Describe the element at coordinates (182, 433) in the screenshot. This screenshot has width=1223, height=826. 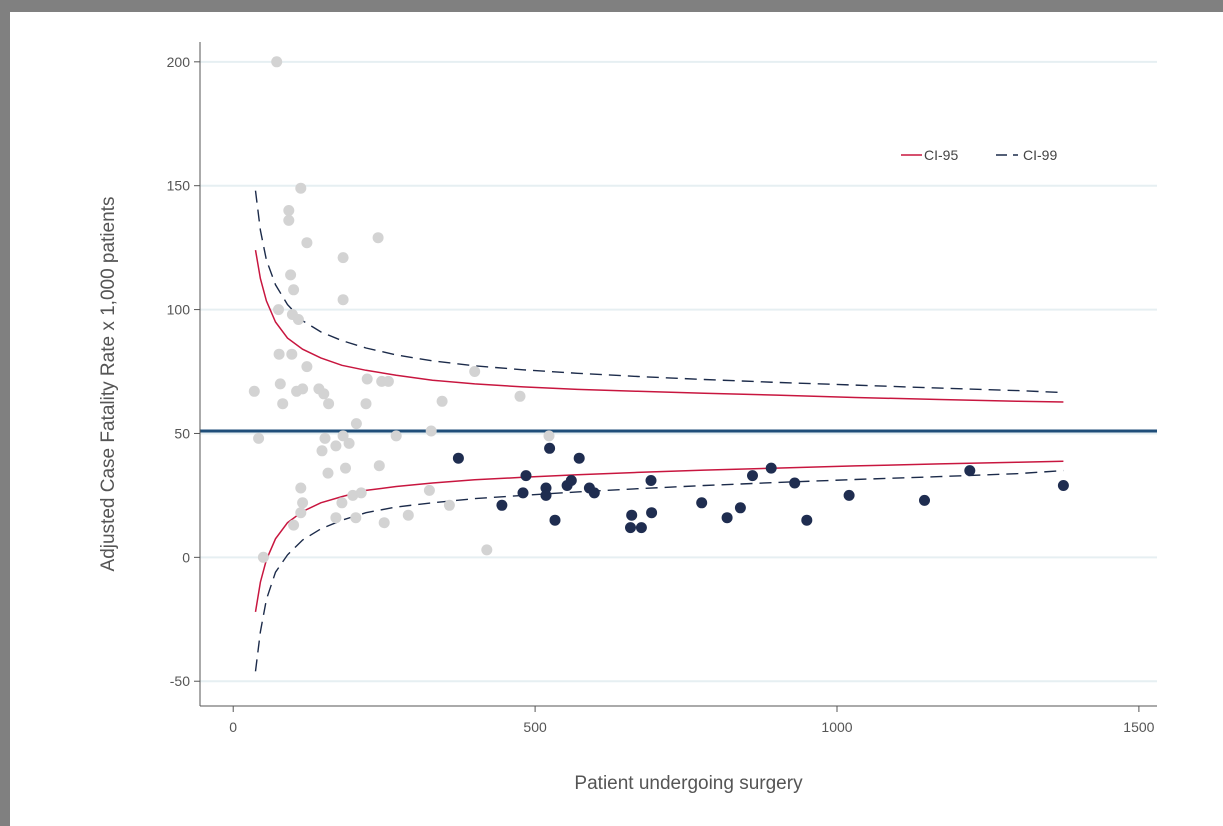
I see `y-tick-label: 50` at that location.